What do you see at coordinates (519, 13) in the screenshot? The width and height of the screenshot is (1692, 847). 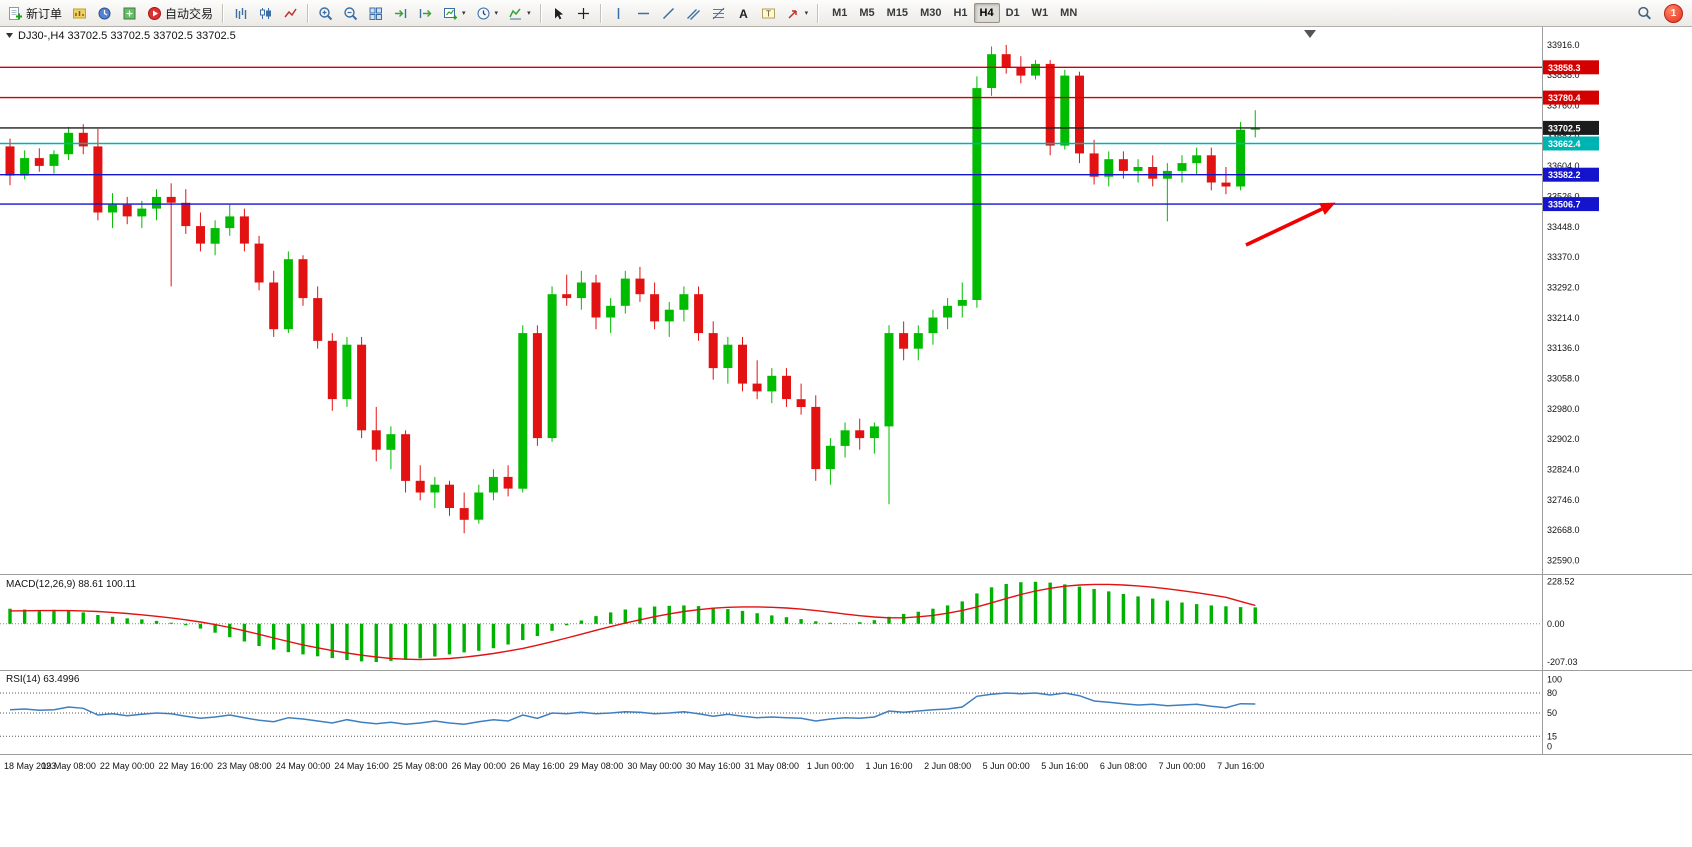 I see `indicators-button: ▾` at bounding box center [519, 13].